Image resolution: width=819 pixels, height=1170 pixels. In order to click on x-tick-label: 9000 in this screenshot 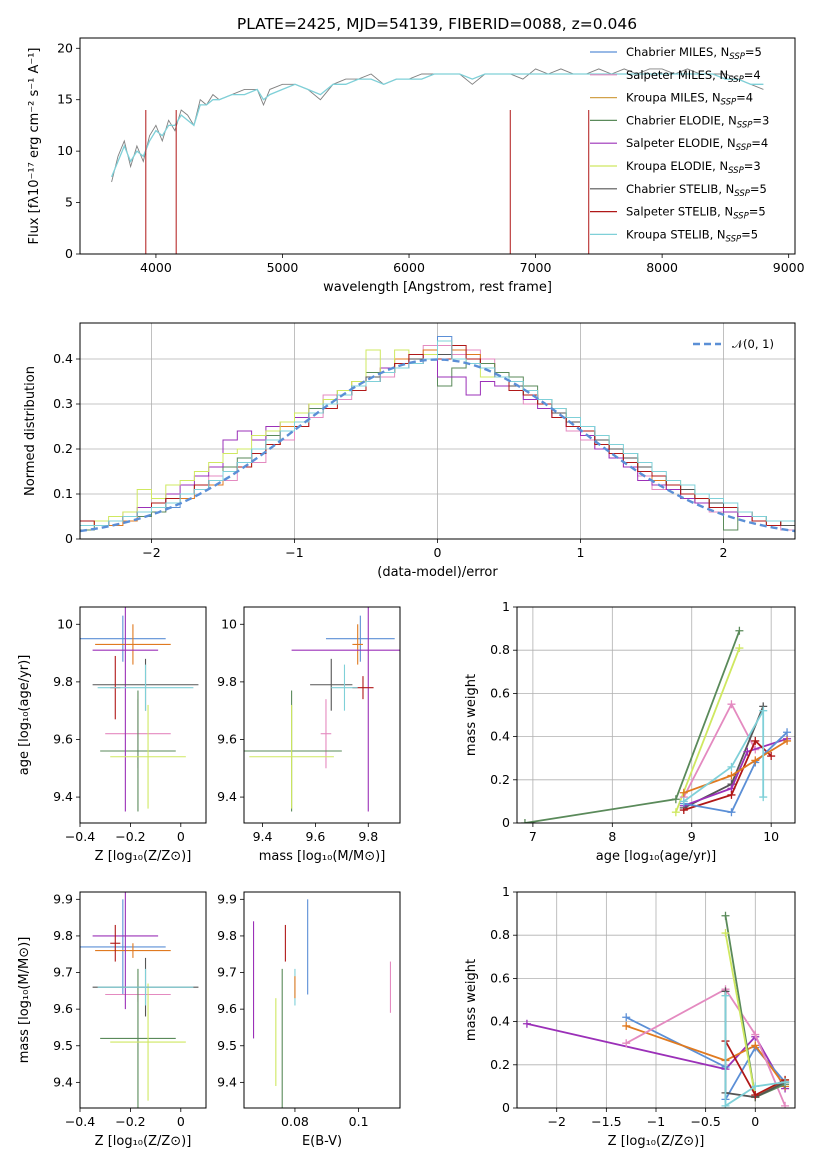, I will do `click(789, 267)`.